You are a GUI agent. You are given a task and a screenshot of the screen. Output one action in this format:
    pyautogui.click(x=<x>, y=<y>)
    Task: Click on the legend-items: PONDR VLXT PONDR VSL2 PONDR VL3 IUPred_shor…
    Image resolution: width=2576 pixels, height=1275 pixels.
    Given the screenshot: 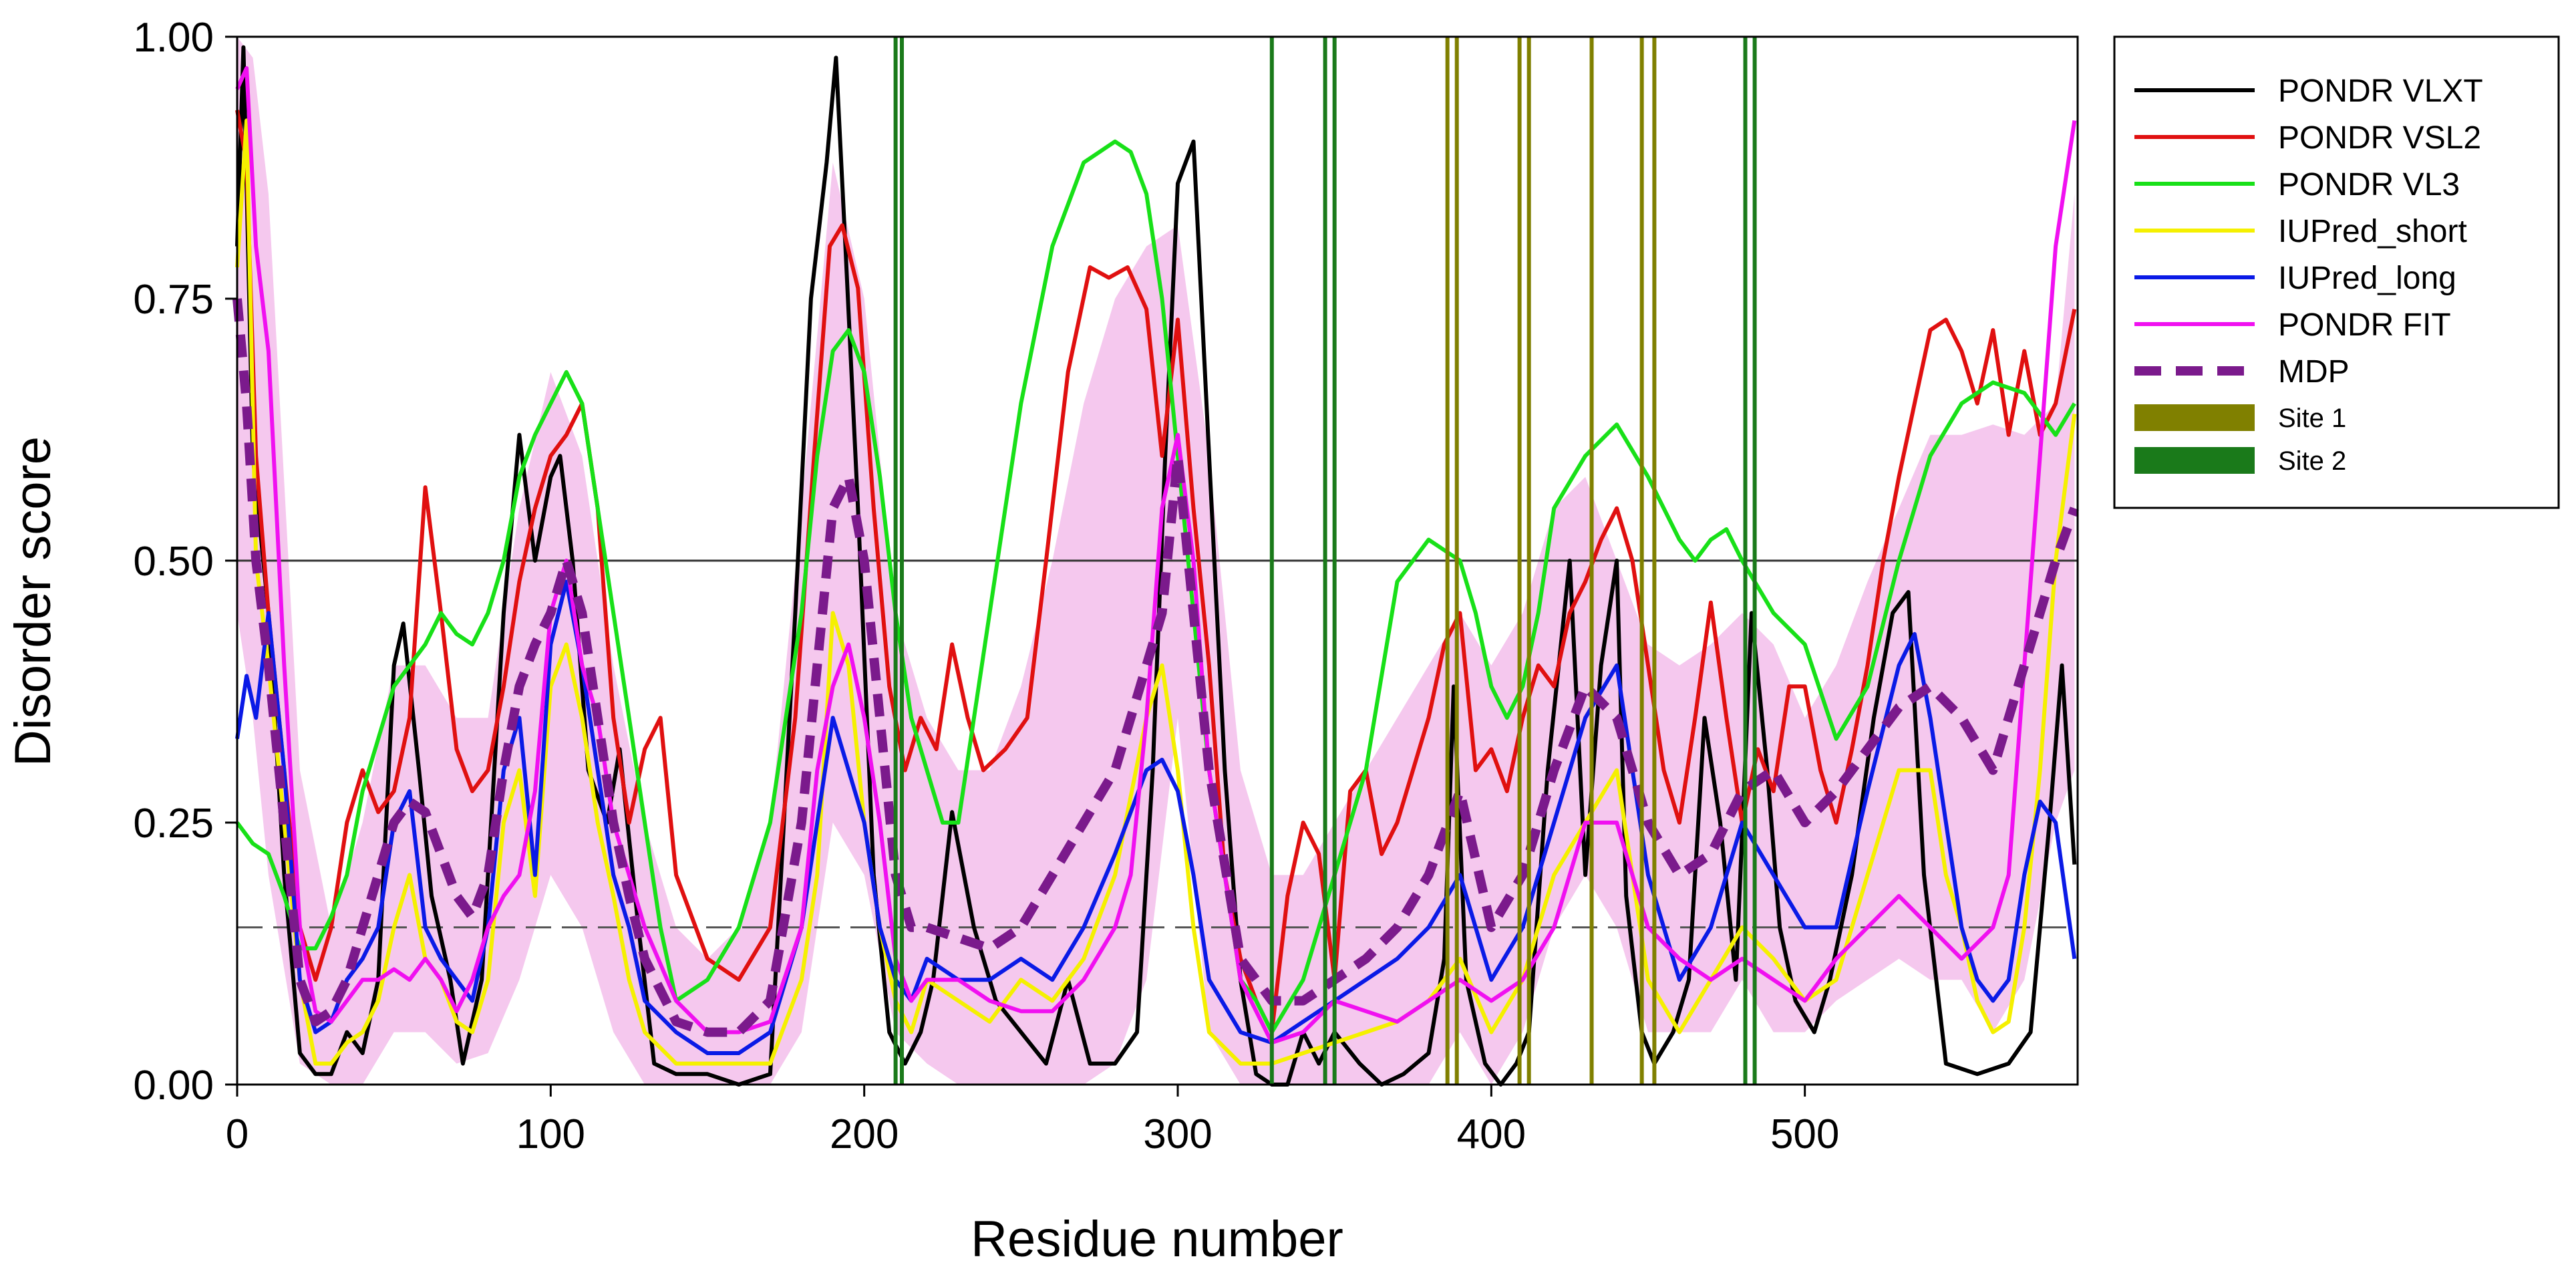 What is the action you would take?
    pyautogui.click(x=2308, y=275)
    